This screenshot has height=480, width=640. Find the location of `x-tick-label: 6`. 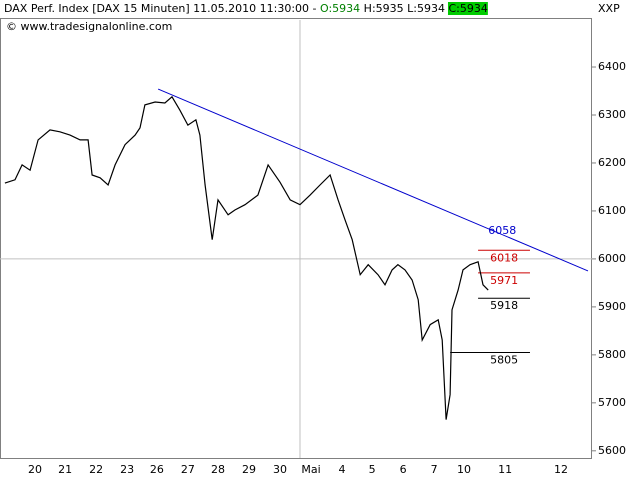

x-tick-label: 6 is located at coordinates (403, 469).